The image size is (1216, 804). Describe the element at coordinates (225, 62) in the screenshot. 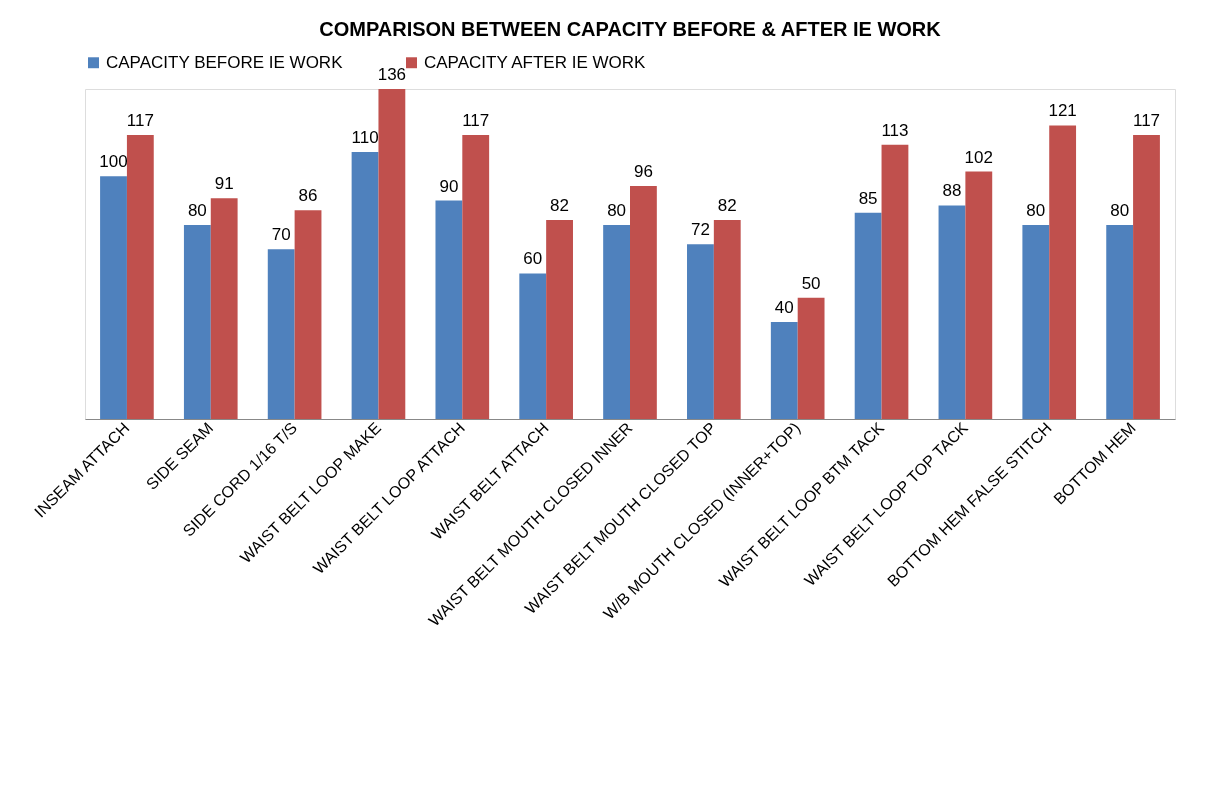

I see `legend-label: CAPACITY BEFORE IE WORK` at that location.